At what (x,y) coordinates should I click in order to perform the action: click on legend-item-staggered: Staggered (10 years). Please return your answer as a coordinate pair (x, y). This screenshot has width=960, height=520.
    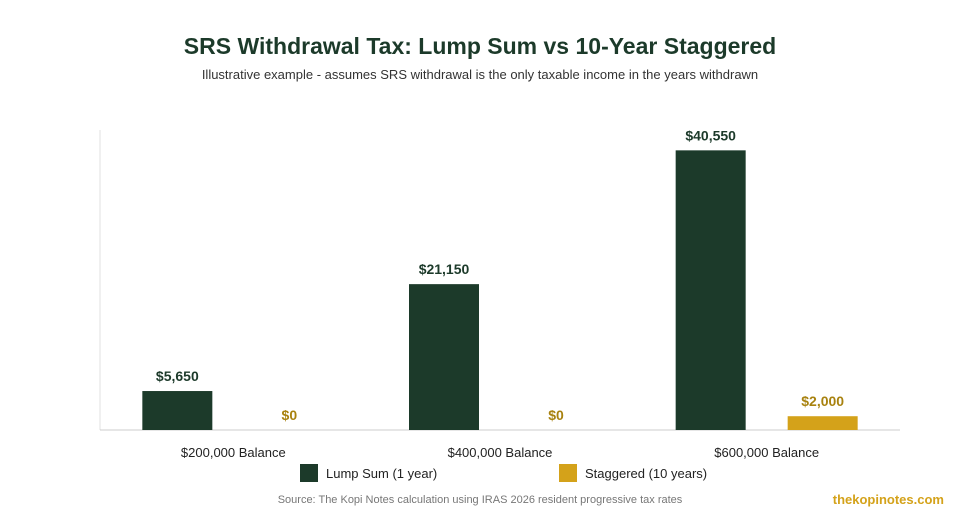
    Looking at the image, I should click on (633, 473).